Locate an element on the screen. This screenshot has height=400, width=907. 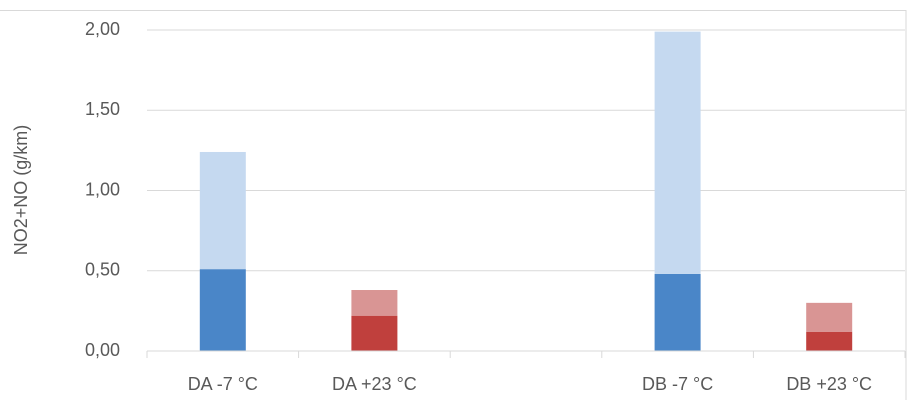
x-tick-label: DB -7 °C is located at coordinates (677, 384).